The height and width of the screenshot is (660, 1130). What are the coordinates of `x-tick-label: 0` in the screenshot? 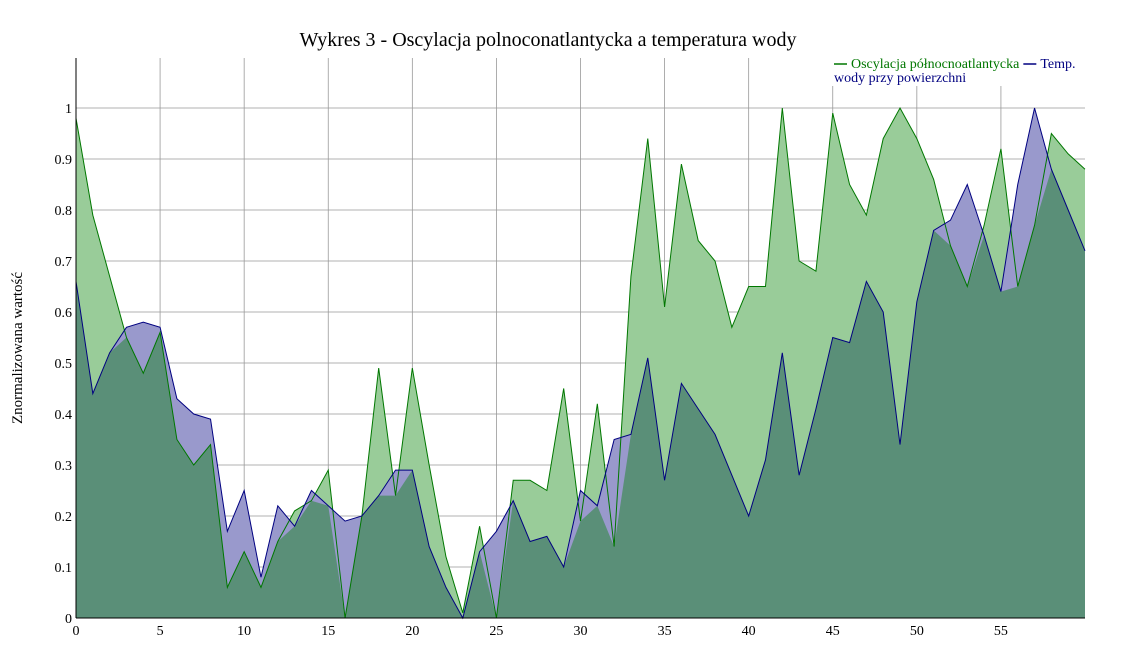 It's located at (76, 631).